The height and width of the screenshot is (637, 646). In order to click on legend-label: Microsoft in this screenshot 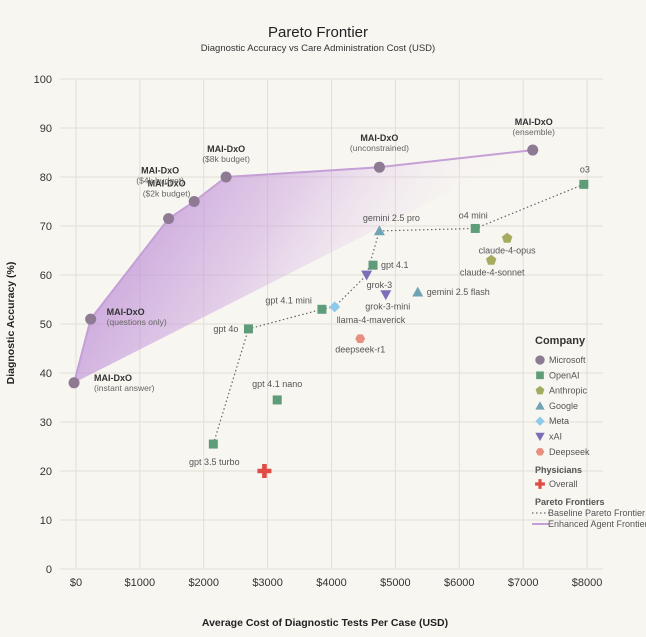, I will do `click(567, 360)`.